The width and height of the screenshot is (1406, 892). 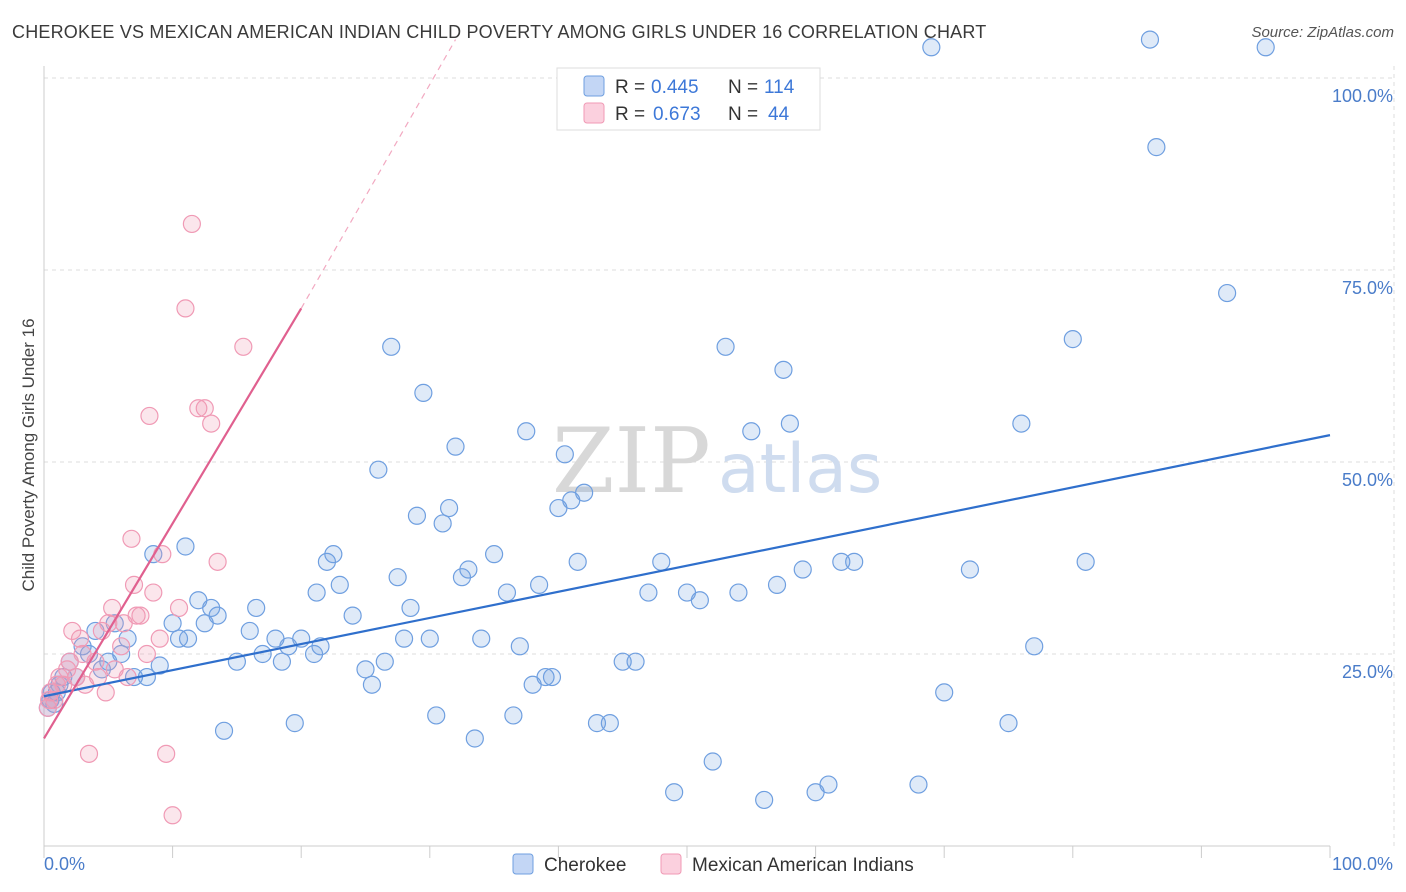 What do you see at coordinates (173, 523) in the screenshot?
I see `mexican-trend-line` at bounding box center [173, 523].